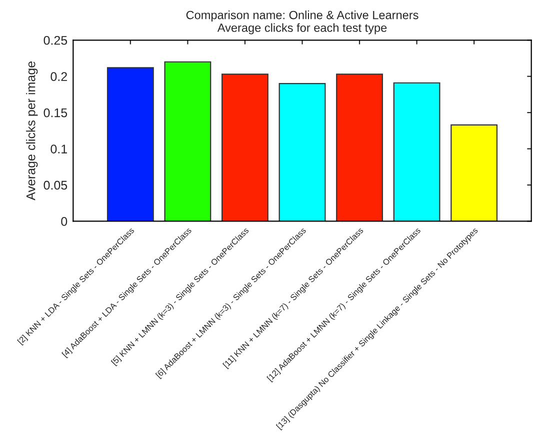  What do you see at coordinates (32, 131) in the screenshot?
I see `y-axis-title: Average clicks per image` at bounding box center [32, 131].